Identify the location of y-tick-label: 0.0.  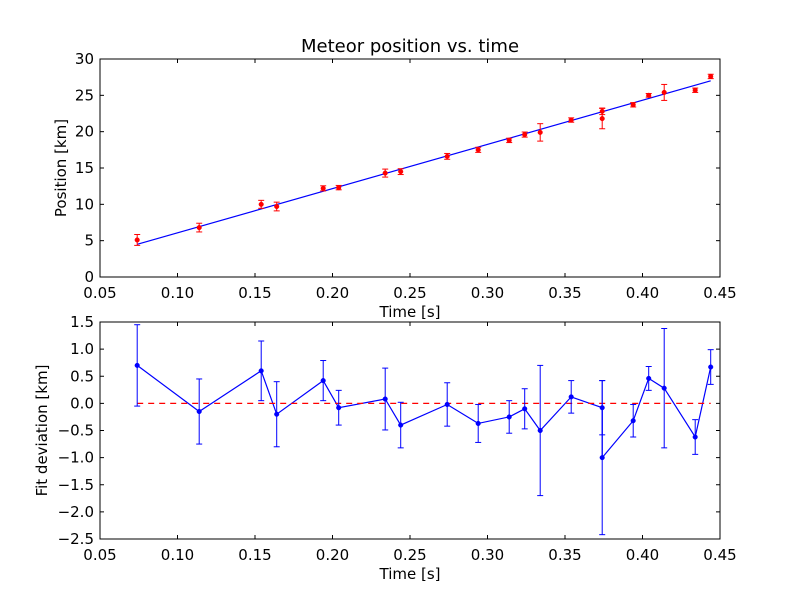
(82, 403).